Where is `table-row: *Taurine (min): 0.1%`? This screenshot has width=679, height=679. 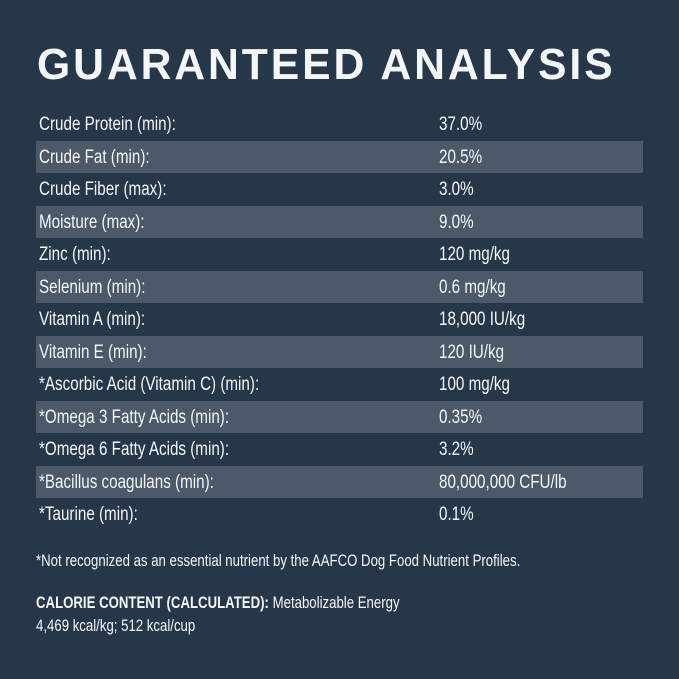
table-row: *Taurine (min): 0.1% is located at coordinates (339, 514).